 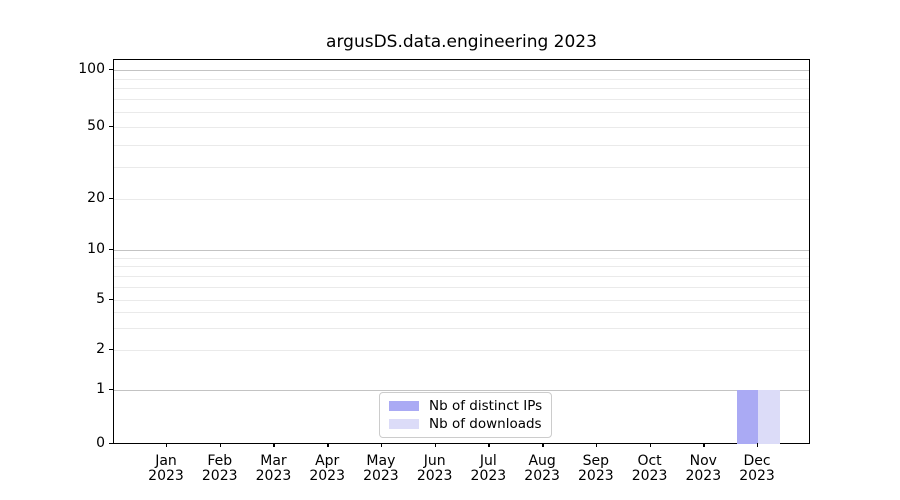 I want to click on y-tick-label: 20, so click(x=96, y=198).